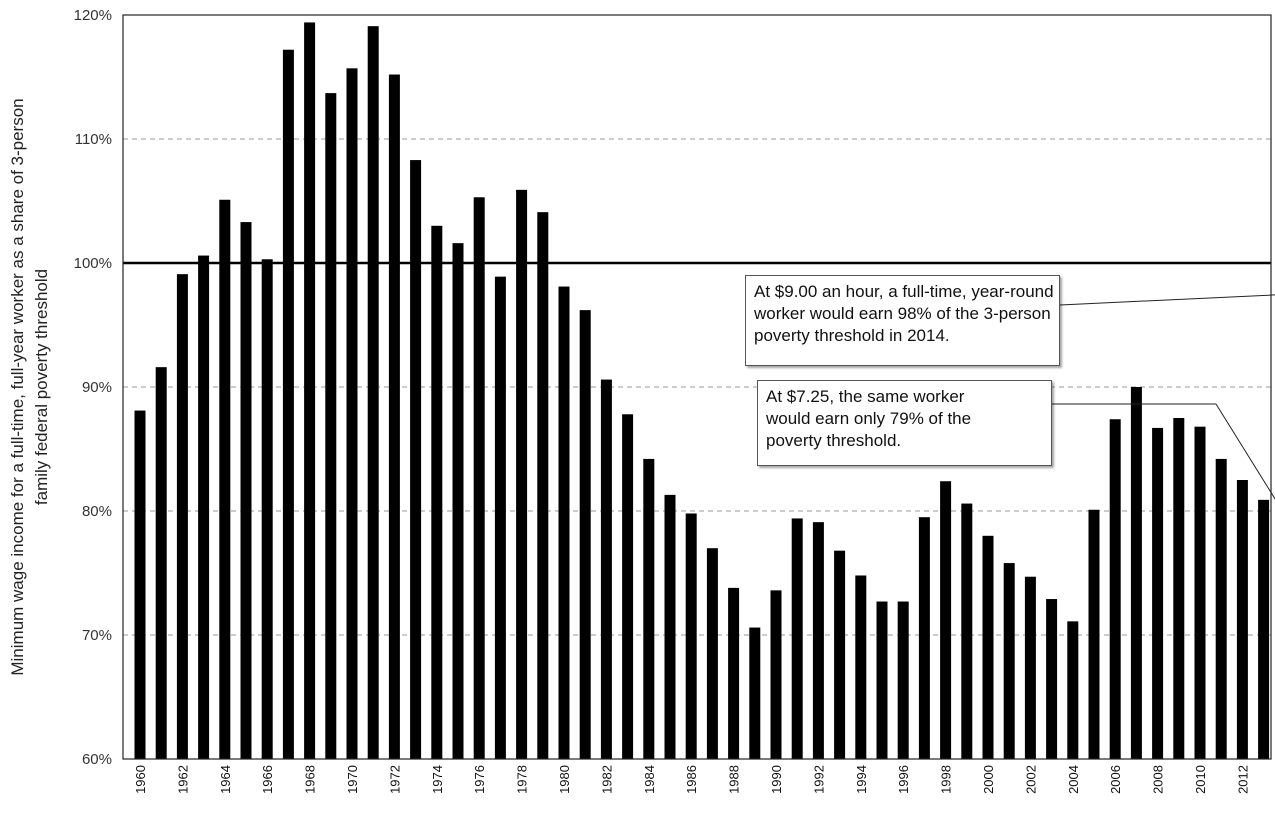 The height and width of the screenshot is (819, 1275). Describe the element at coordinates (946, 779) in the screenshot. I see `x-tick-label: 1998` at that location.